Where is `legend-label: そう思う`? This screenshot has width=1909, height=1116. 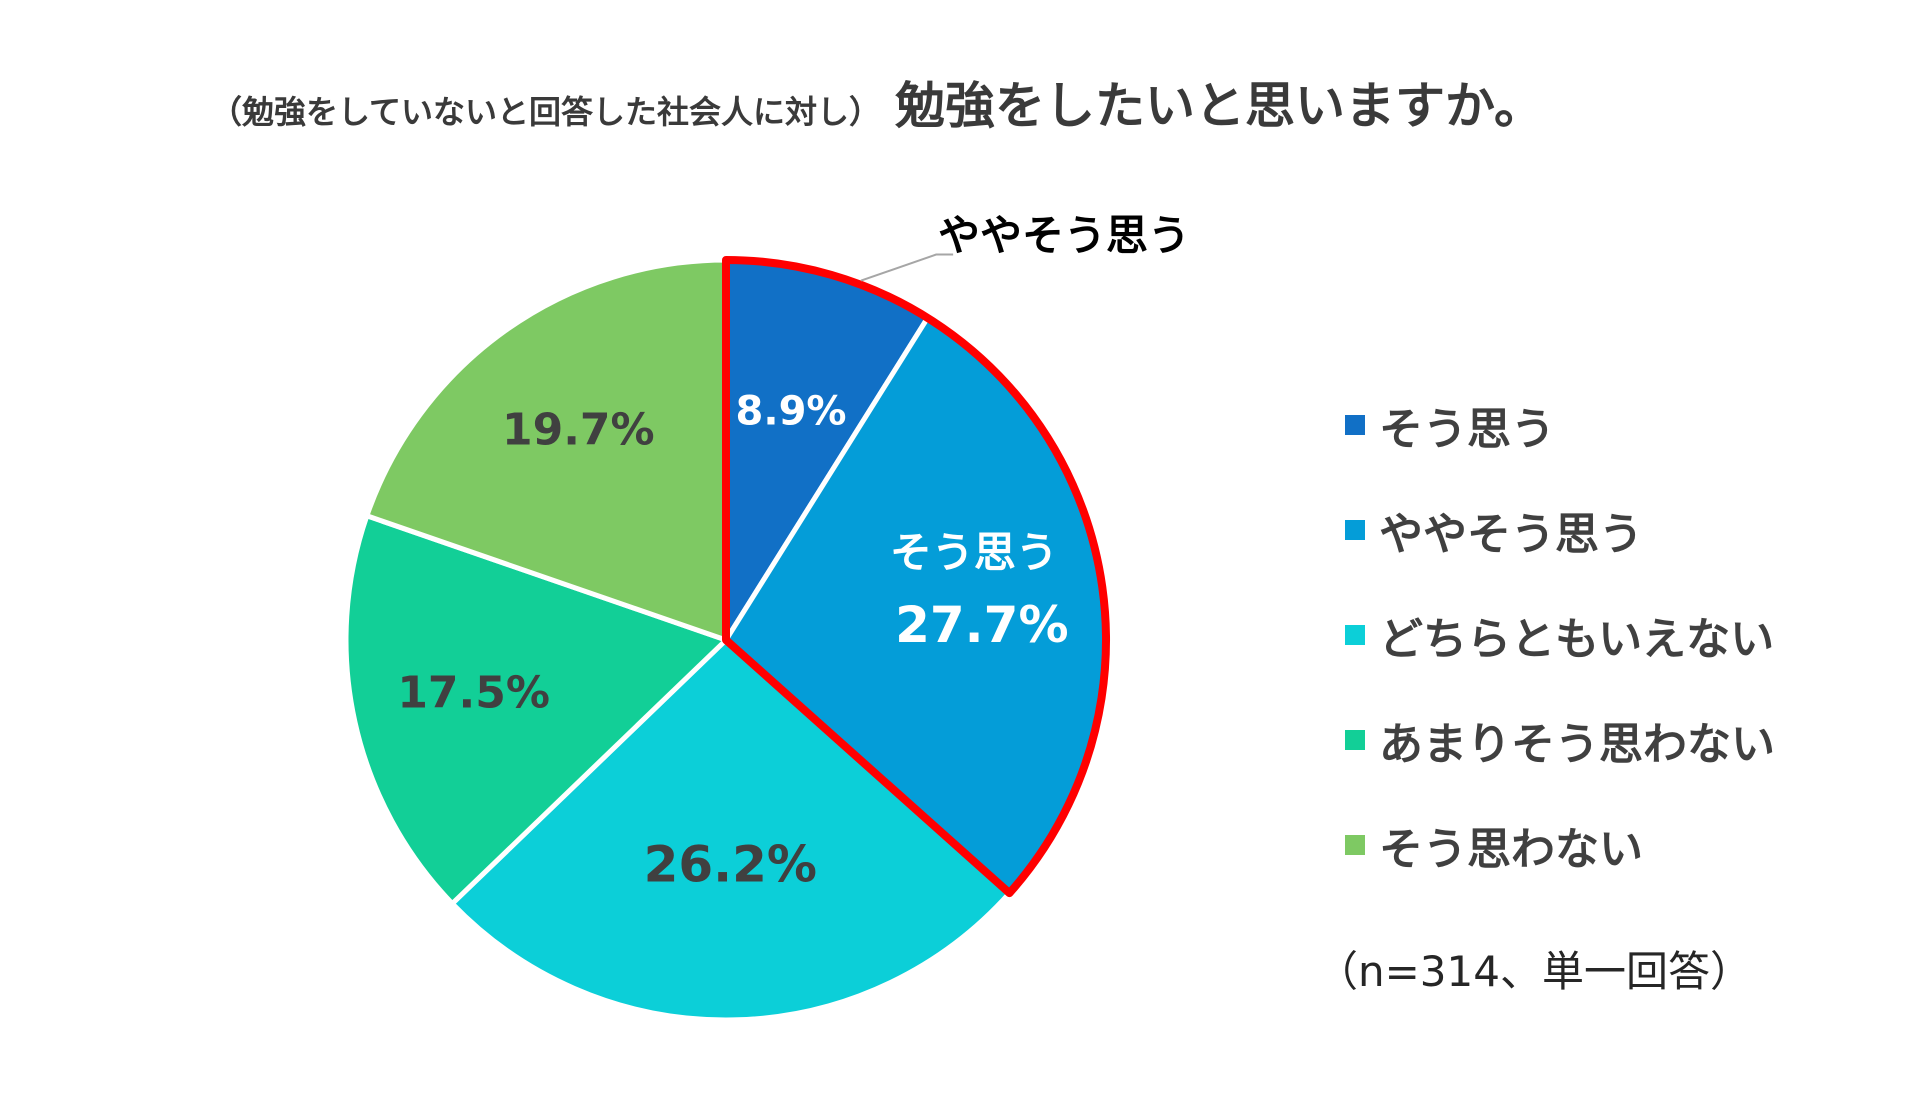 legend-label: そう思う is located at coordinates (1467, 429).